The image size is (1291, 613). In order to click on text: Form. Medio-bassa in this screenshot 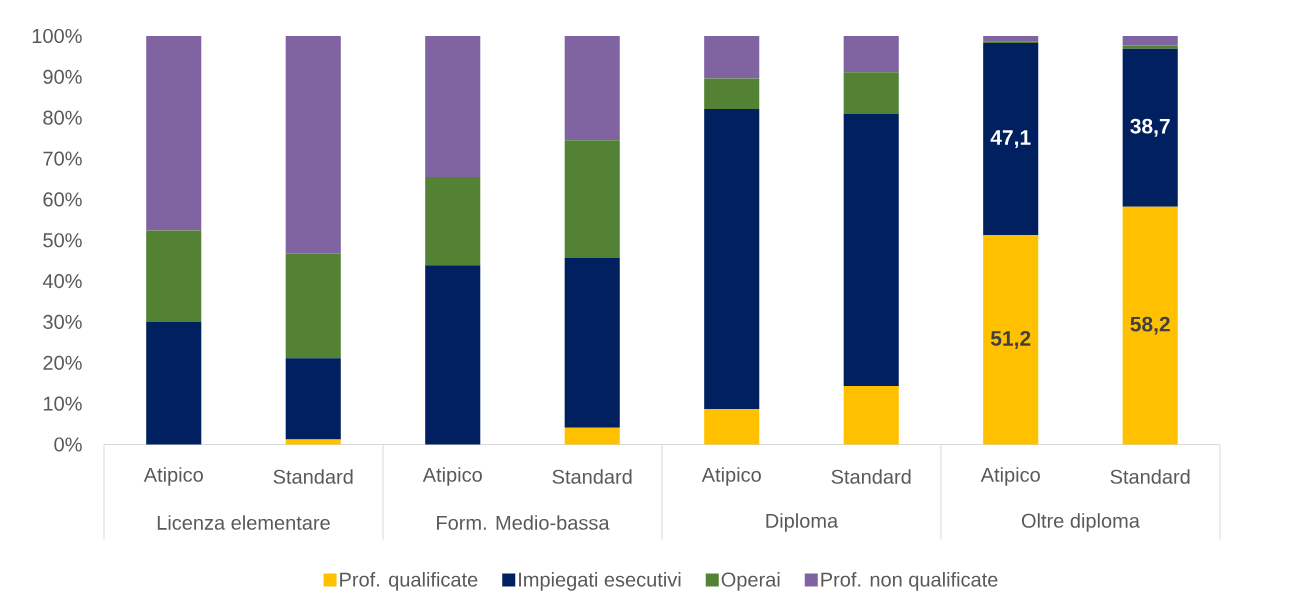, I will do `click(523, 522)`.